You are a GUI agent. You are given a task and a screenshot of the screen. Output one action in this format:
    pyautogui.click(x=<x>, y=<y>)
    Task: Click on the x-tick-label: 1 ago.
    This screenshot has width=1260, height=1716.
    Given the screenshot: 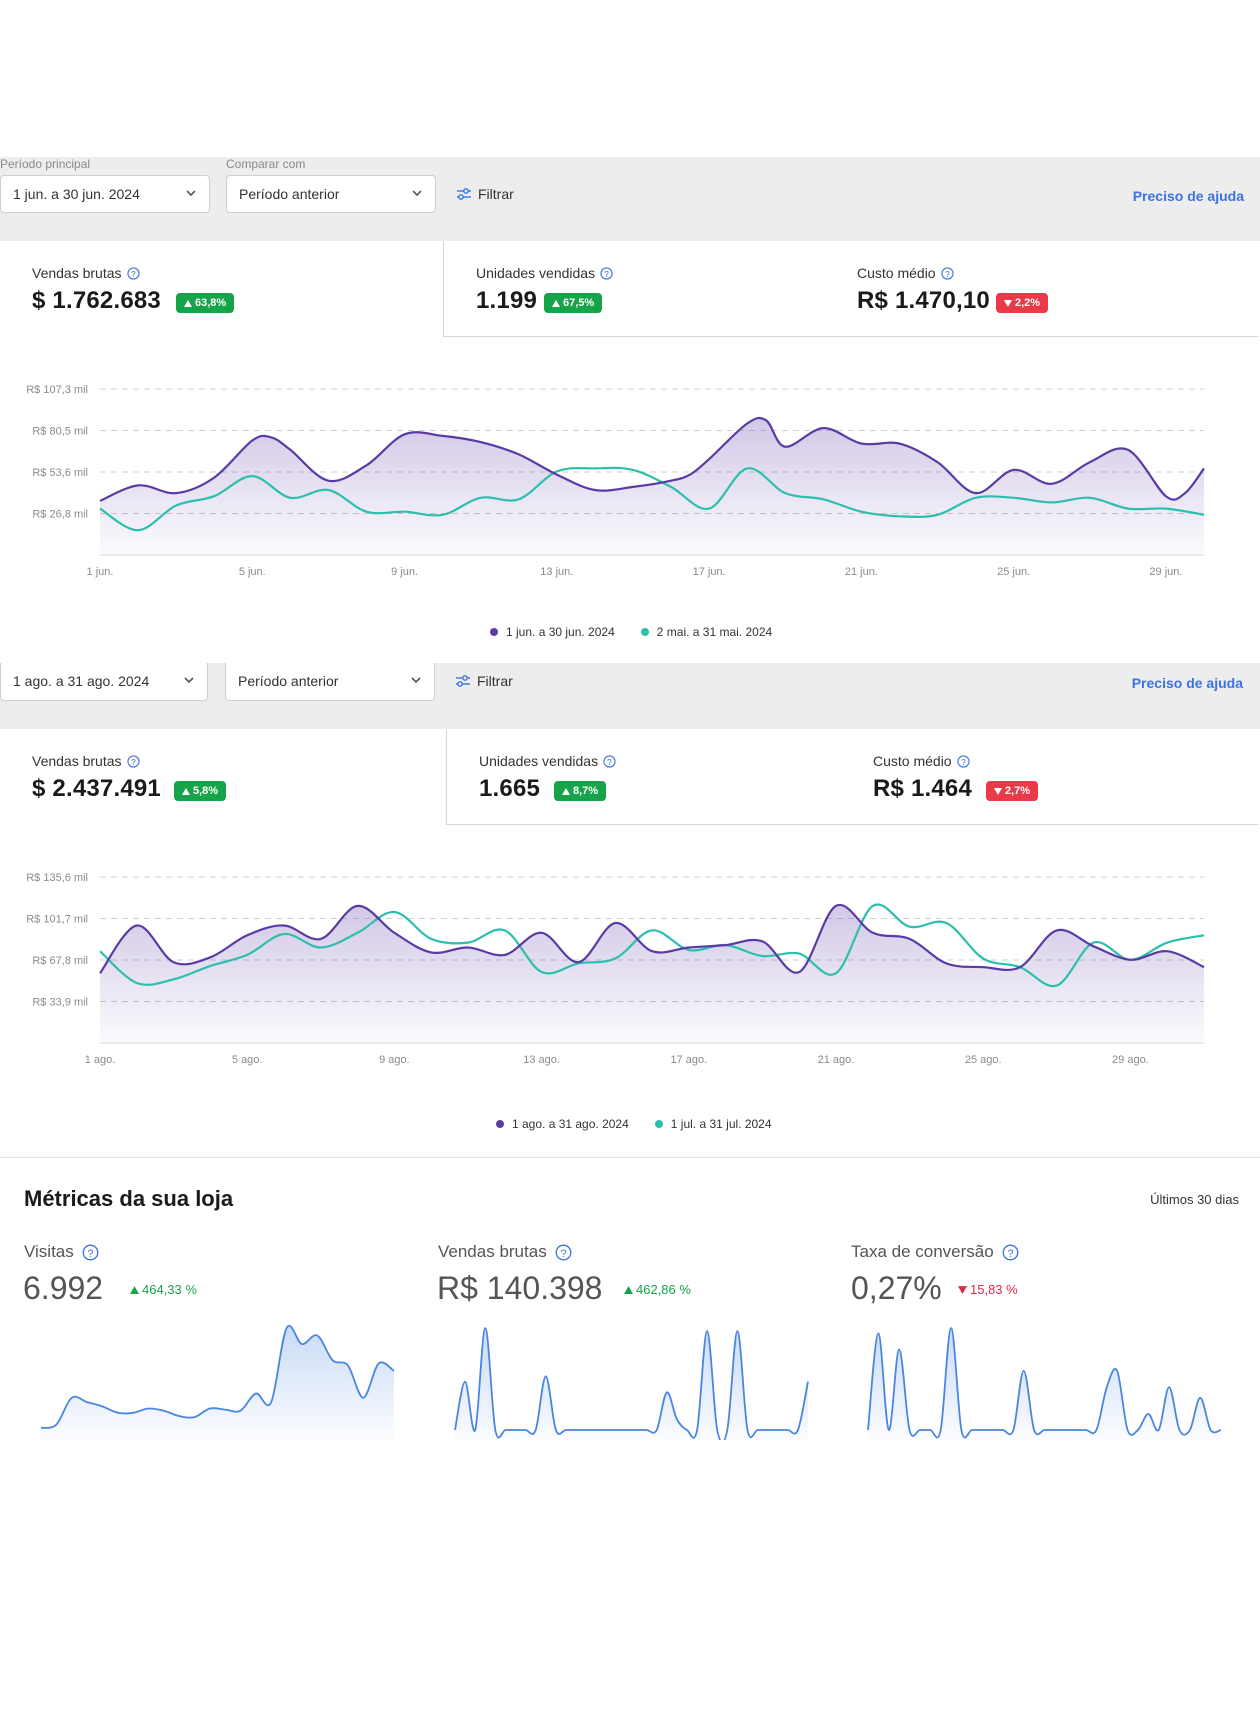 What is the action you would take?
    pyautogui.click(x=100, y=1060)
    